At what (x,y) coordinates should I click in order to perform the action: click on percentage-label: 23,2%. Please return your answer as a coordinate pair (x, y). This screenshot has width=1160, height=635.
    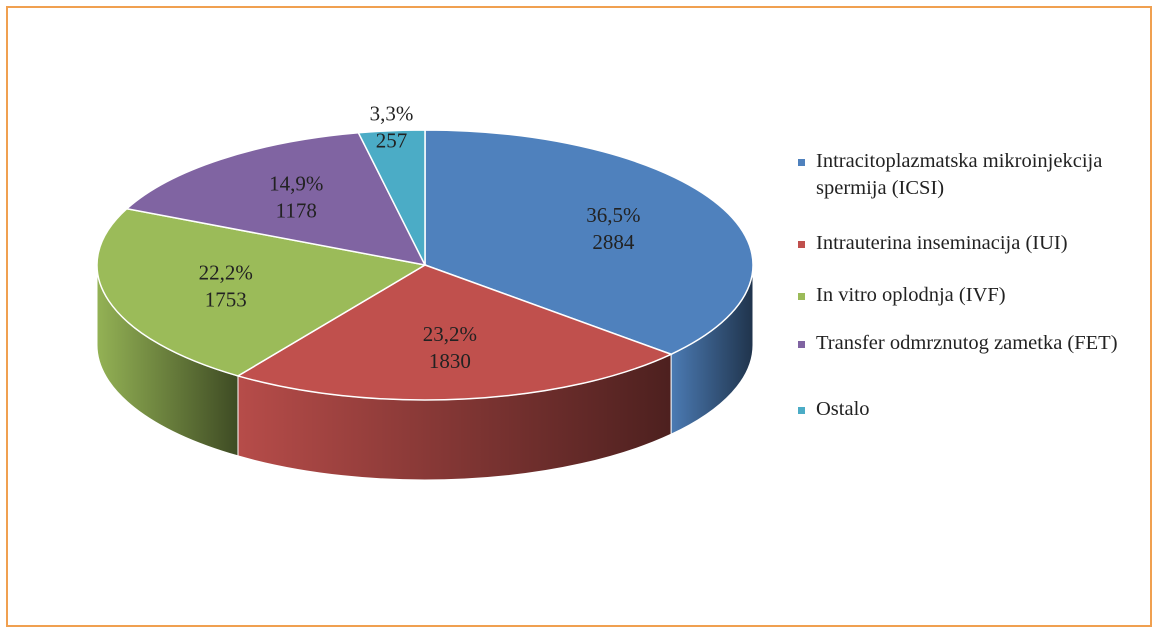
    Looking at the image, I should click on (450, 334).